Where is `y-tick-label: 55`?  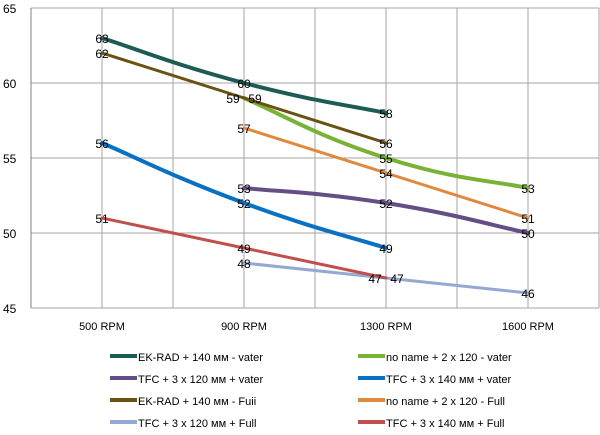
y-tick-label: 55 is located at coordinates (10, 159).